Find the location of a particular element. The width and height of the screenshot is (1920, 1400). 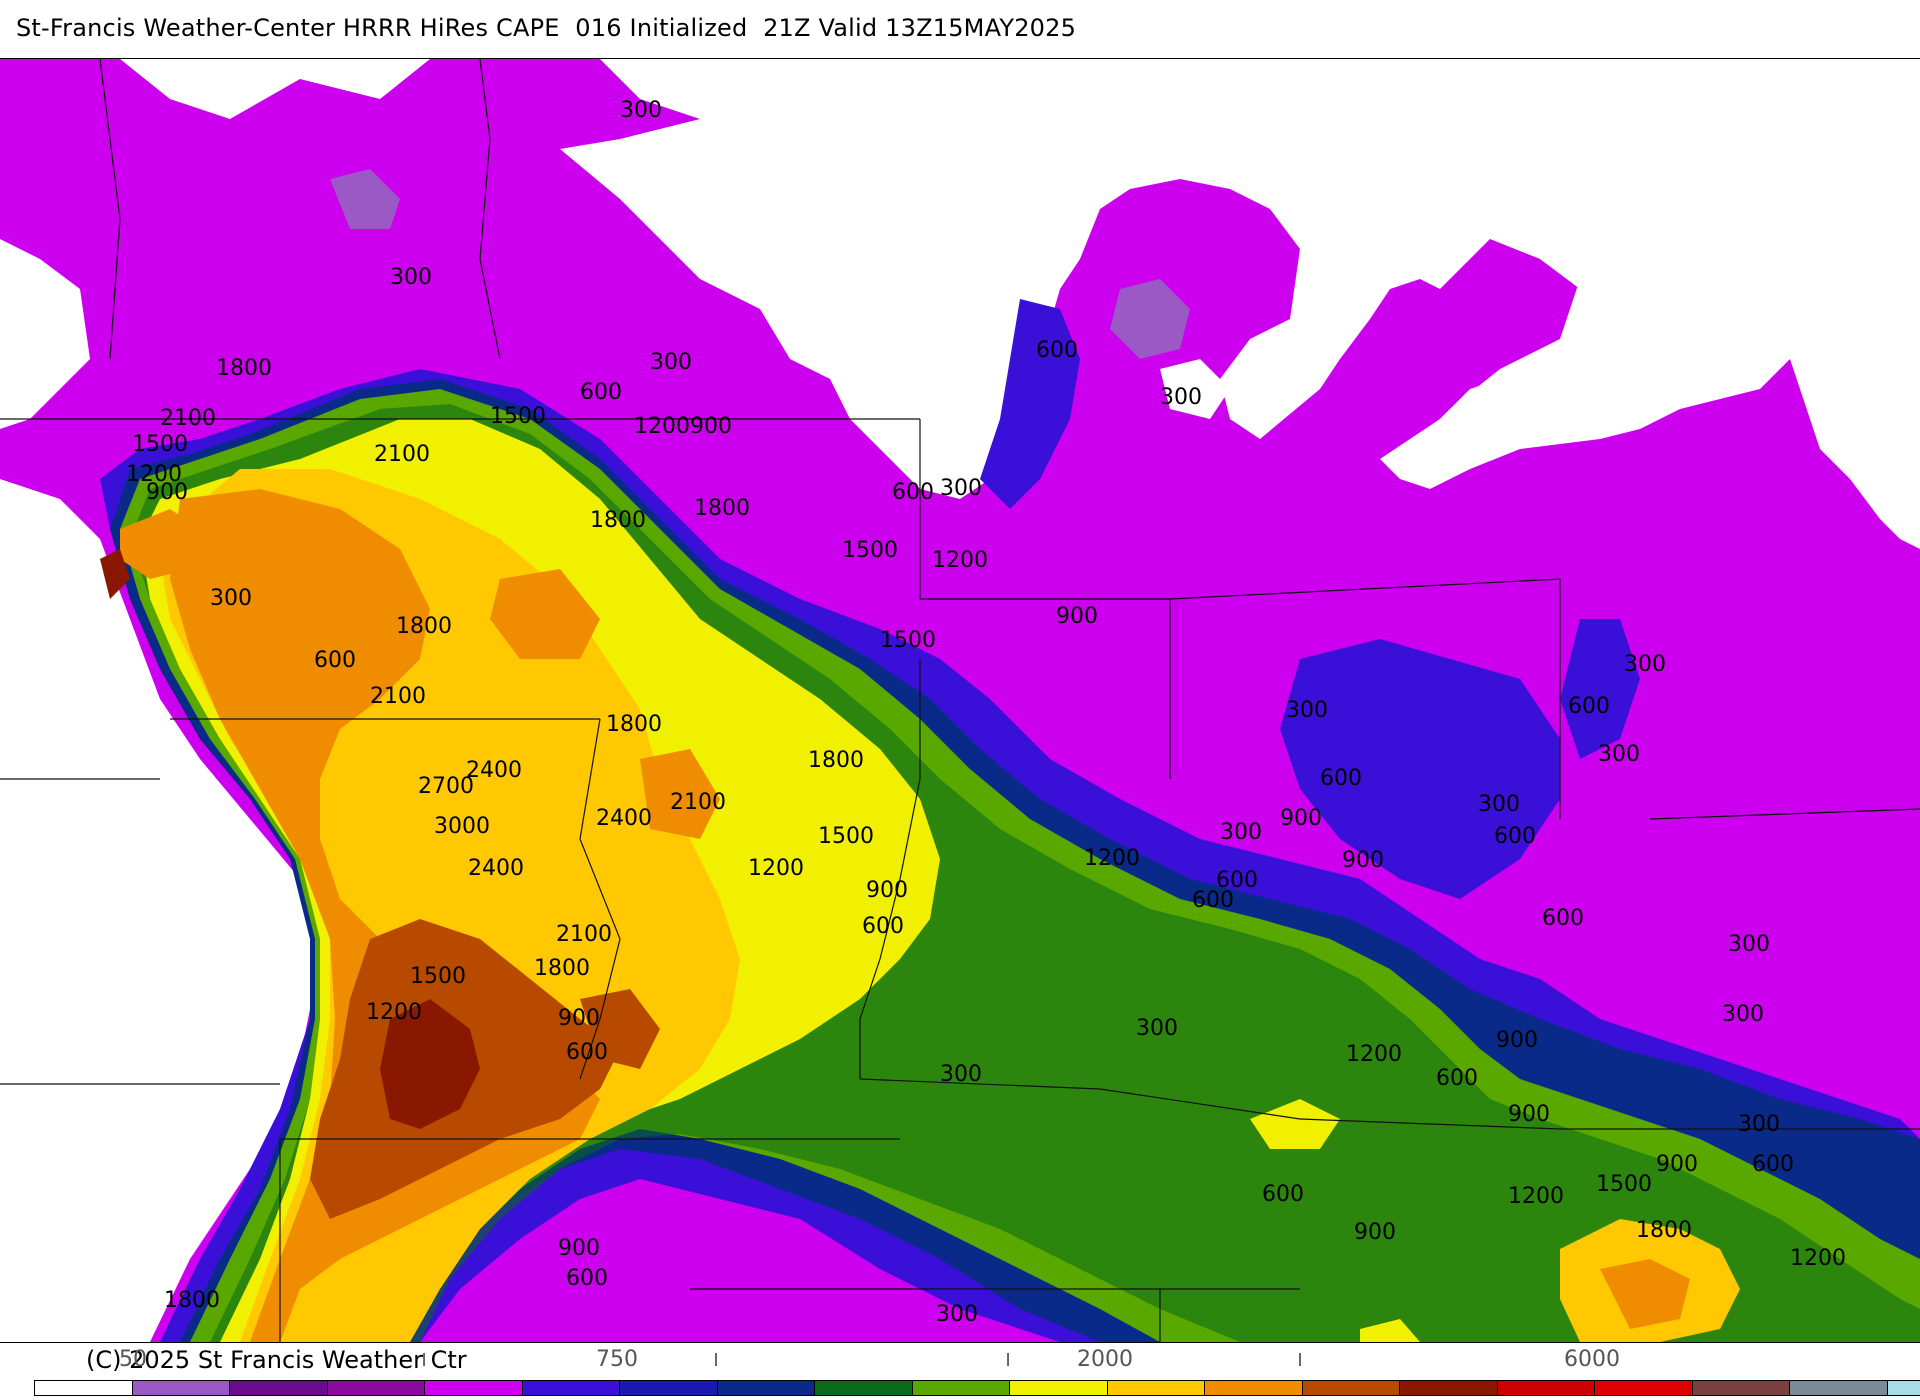

colorbar-tick-label: 2000 is located at coordinates (1105, 1359).